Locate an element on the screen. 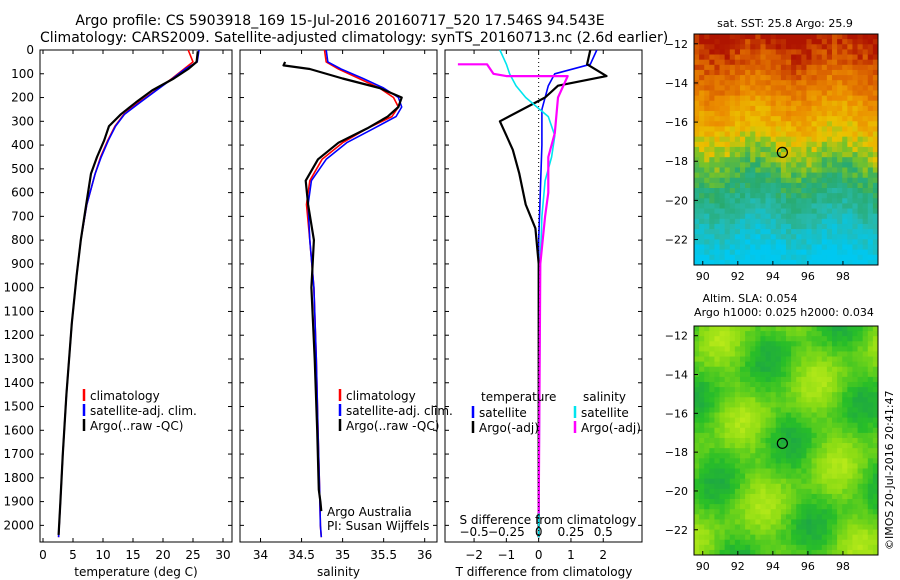  ytick-label-1300: 1300 is located at coordinates (18, 359).